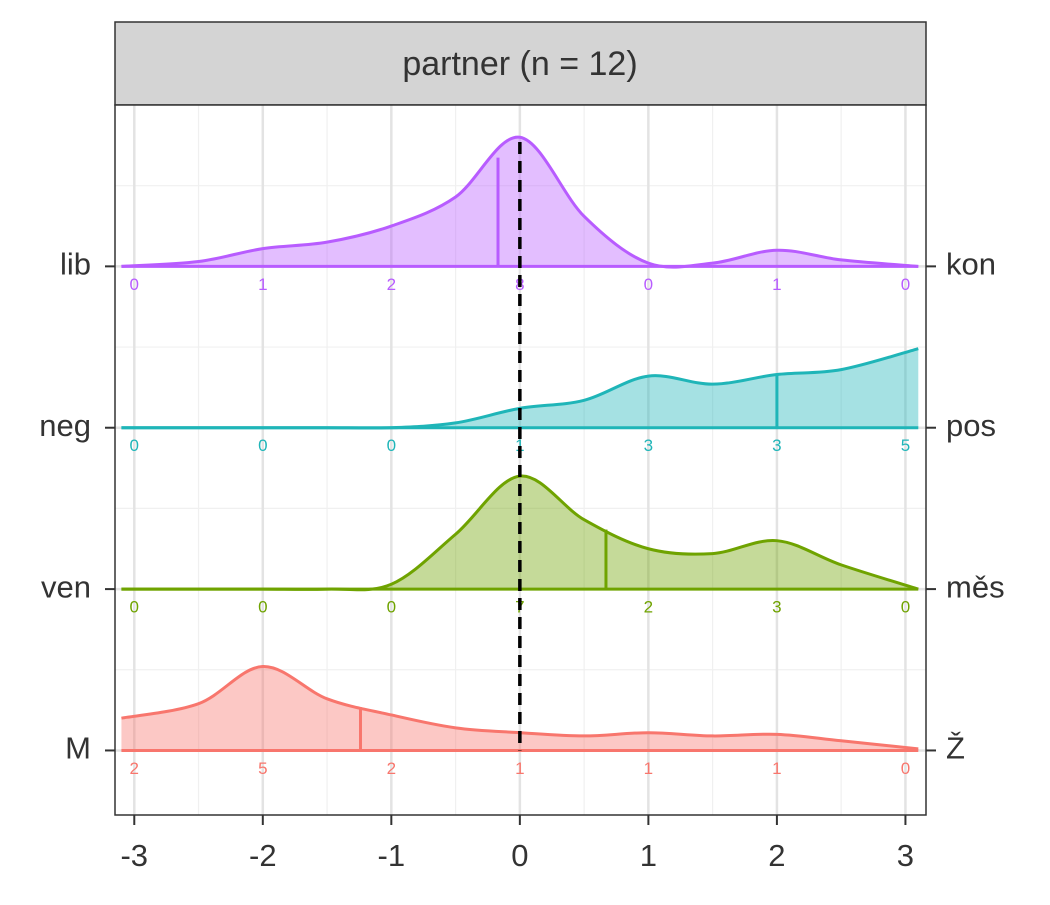 The image size is (1050, 905). What do you see at coordinates (776, 855) in the screenshot?
I see `x-tick-label: 2` at bounding box center [776, 855].